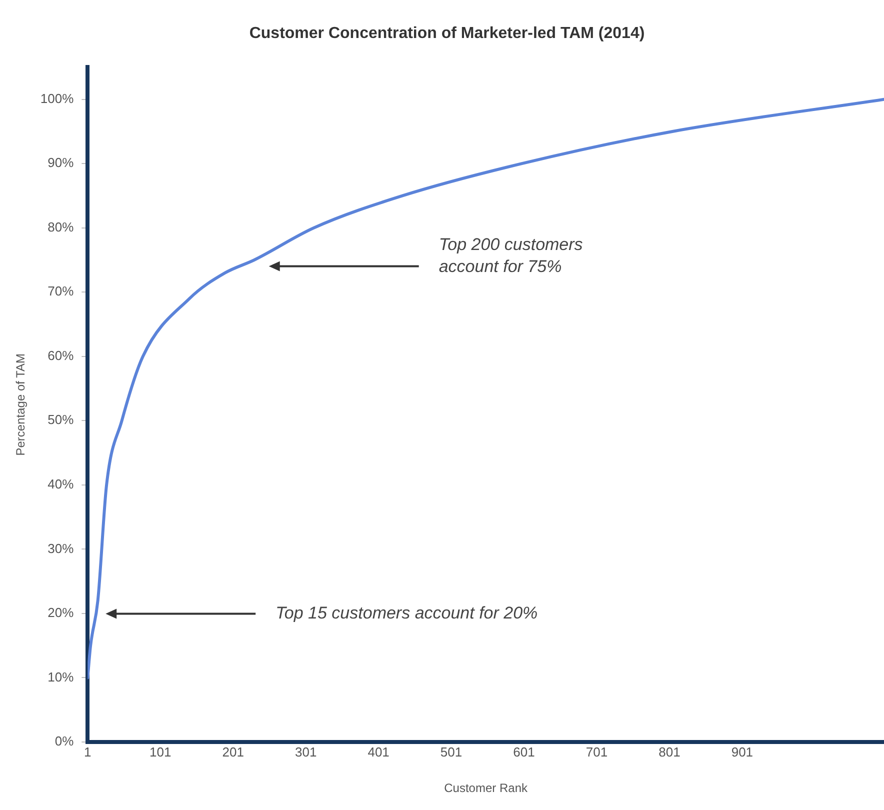 This screenshot has width=884, height=810. I want to click on y-tick-label: 0%, so click(64, 741).